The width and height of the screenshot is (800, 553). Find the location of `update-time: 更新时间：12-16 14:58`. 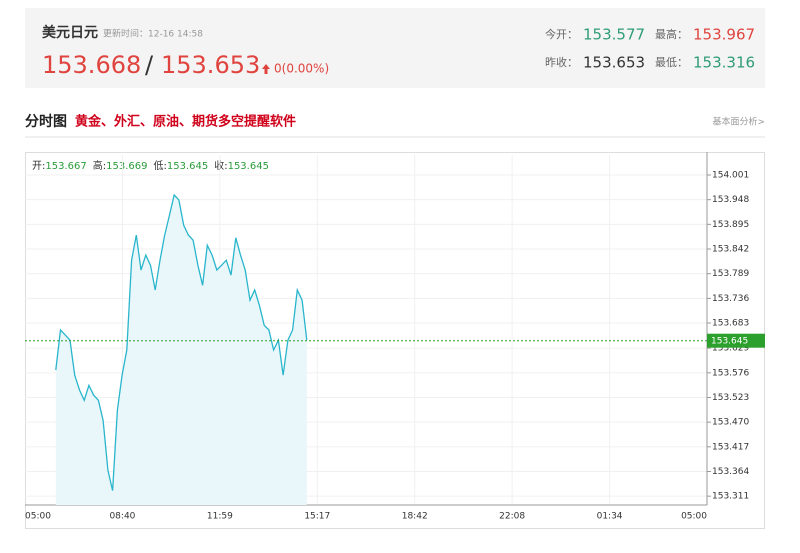

update-time: 更新时间：12-16 14:58 is located at coordinates (153, 34).